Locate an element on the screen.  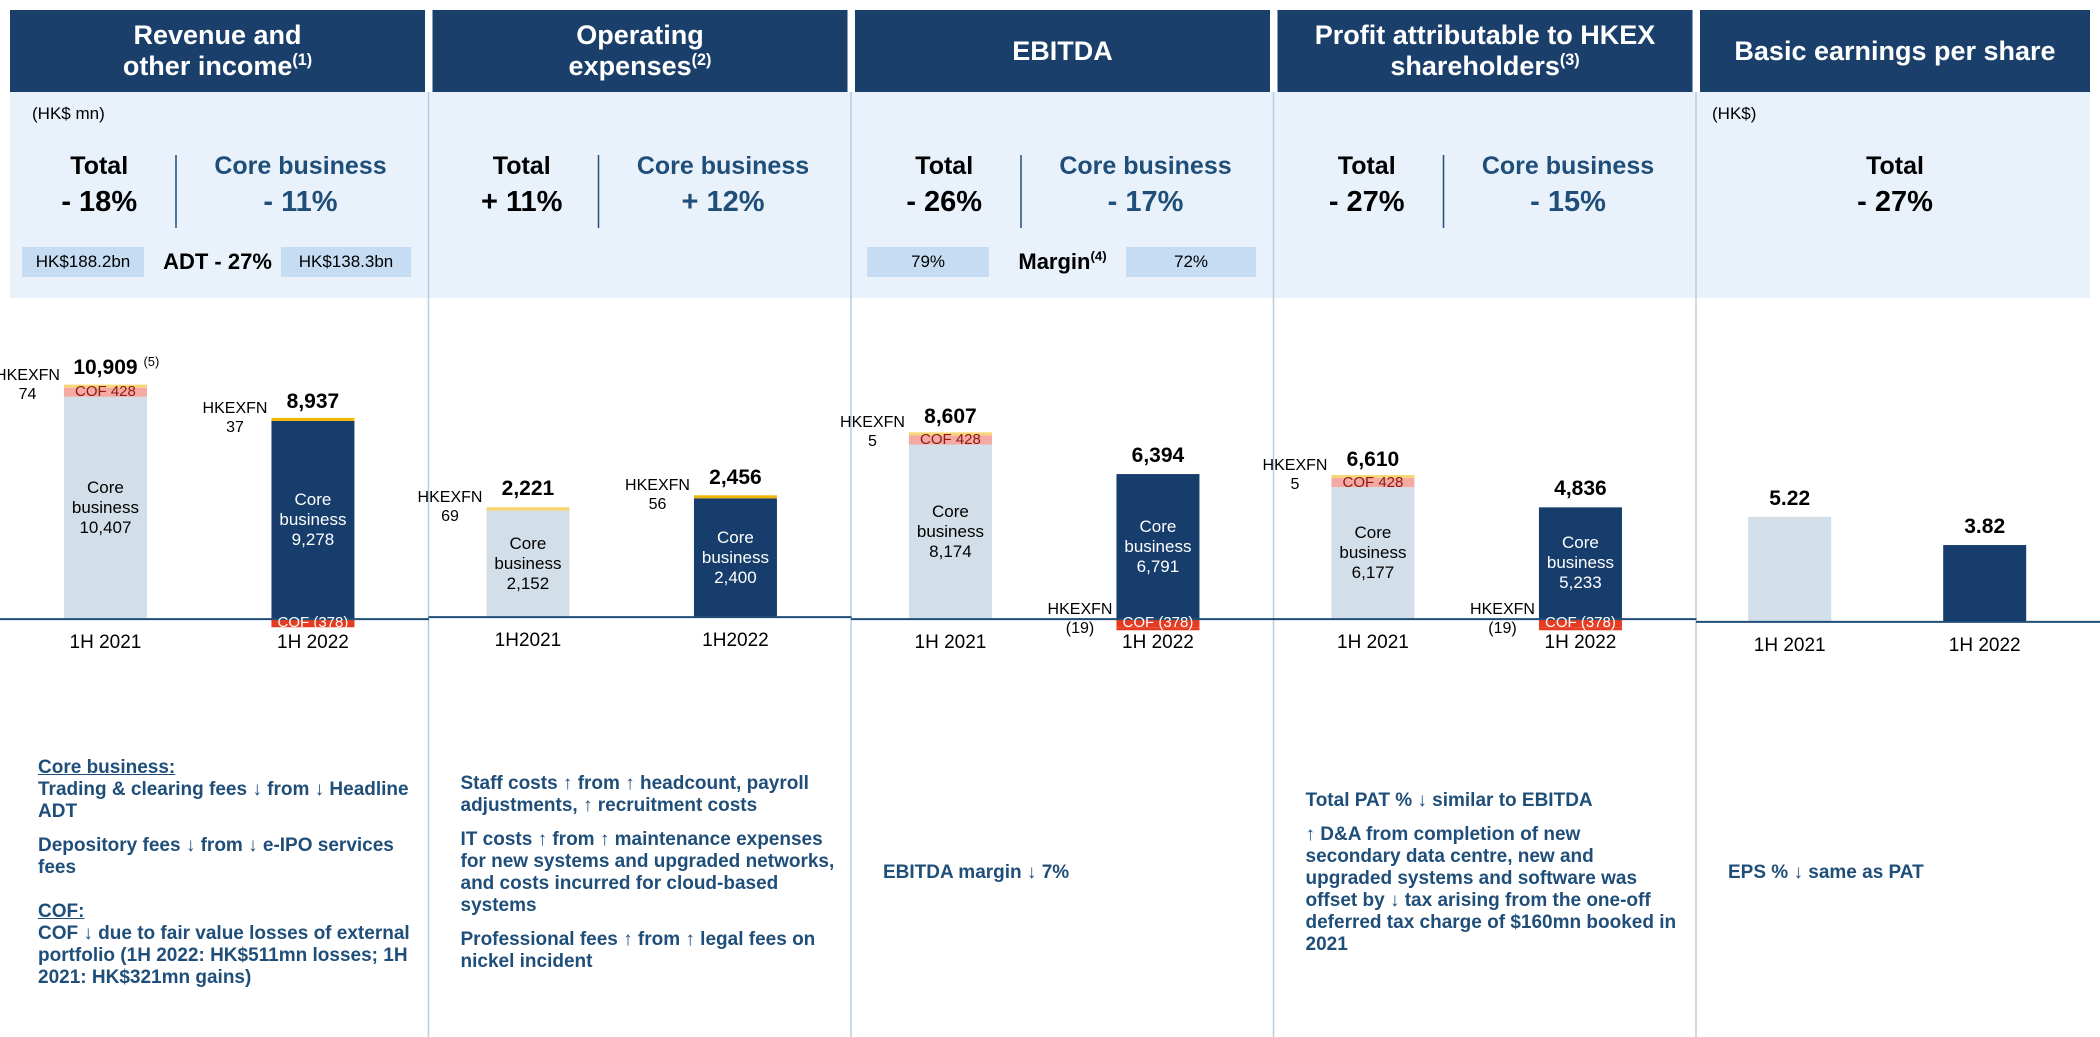
title-line: expenses(2) is located at coordinates (640, 66).